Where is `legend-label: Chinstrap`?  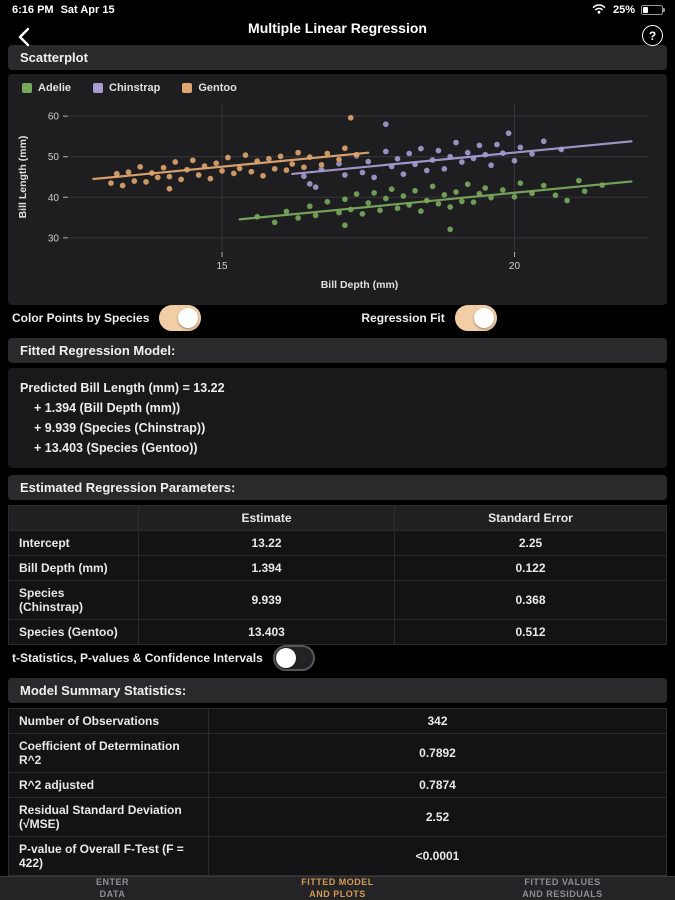
legend-label: Chinstrap is located at coordinates (135, 88).